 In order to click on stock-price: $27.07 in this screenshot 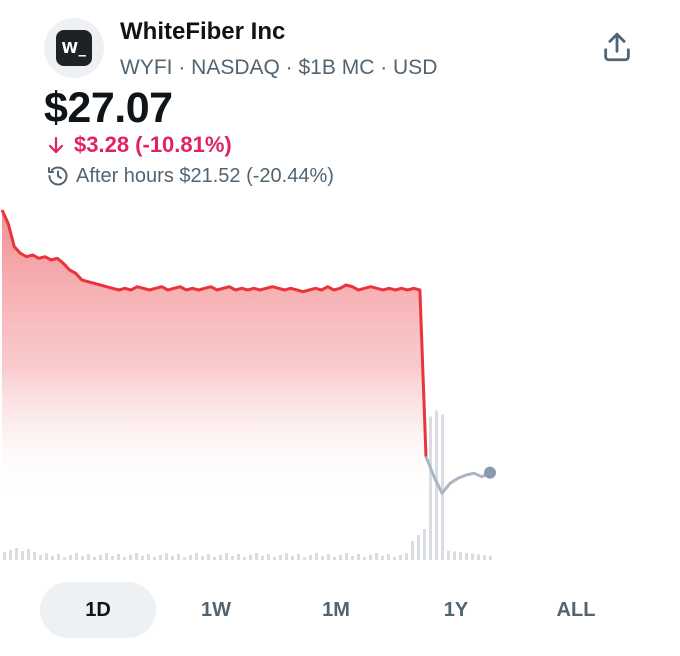, I will do `click(108, 108)`.